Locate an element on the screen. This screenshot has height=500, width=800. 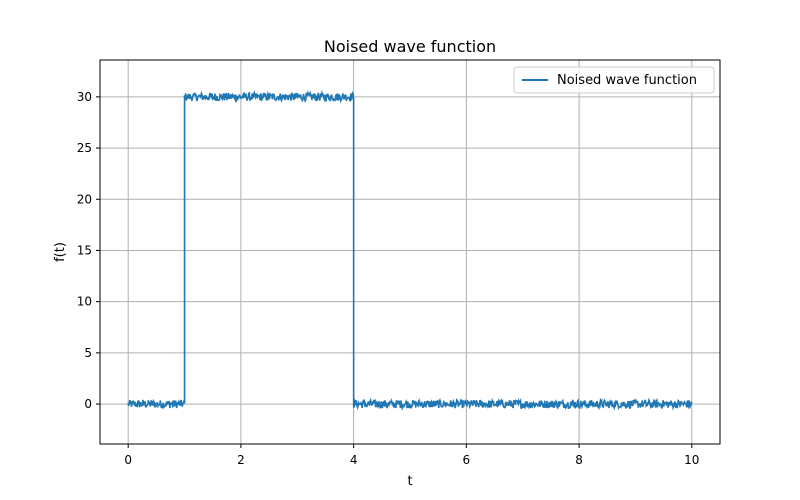
y-tick-label: 25 is located at coordinates (84, 148).